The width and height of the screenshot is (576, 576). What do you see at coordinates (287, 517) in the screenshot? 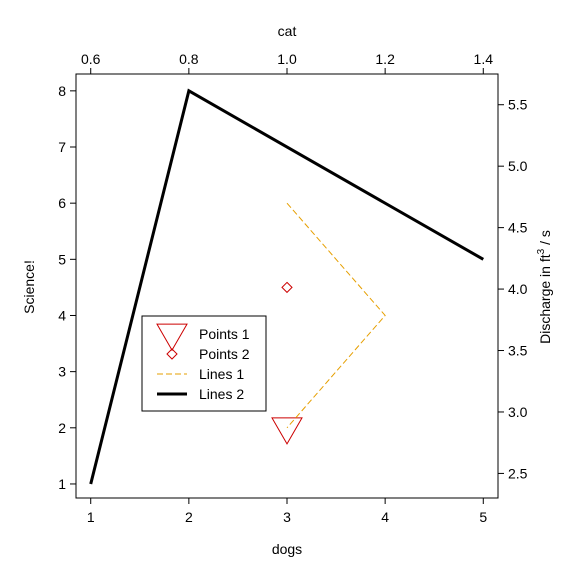
I see `x-tick-label: 3` at bounding box center [287, 517].